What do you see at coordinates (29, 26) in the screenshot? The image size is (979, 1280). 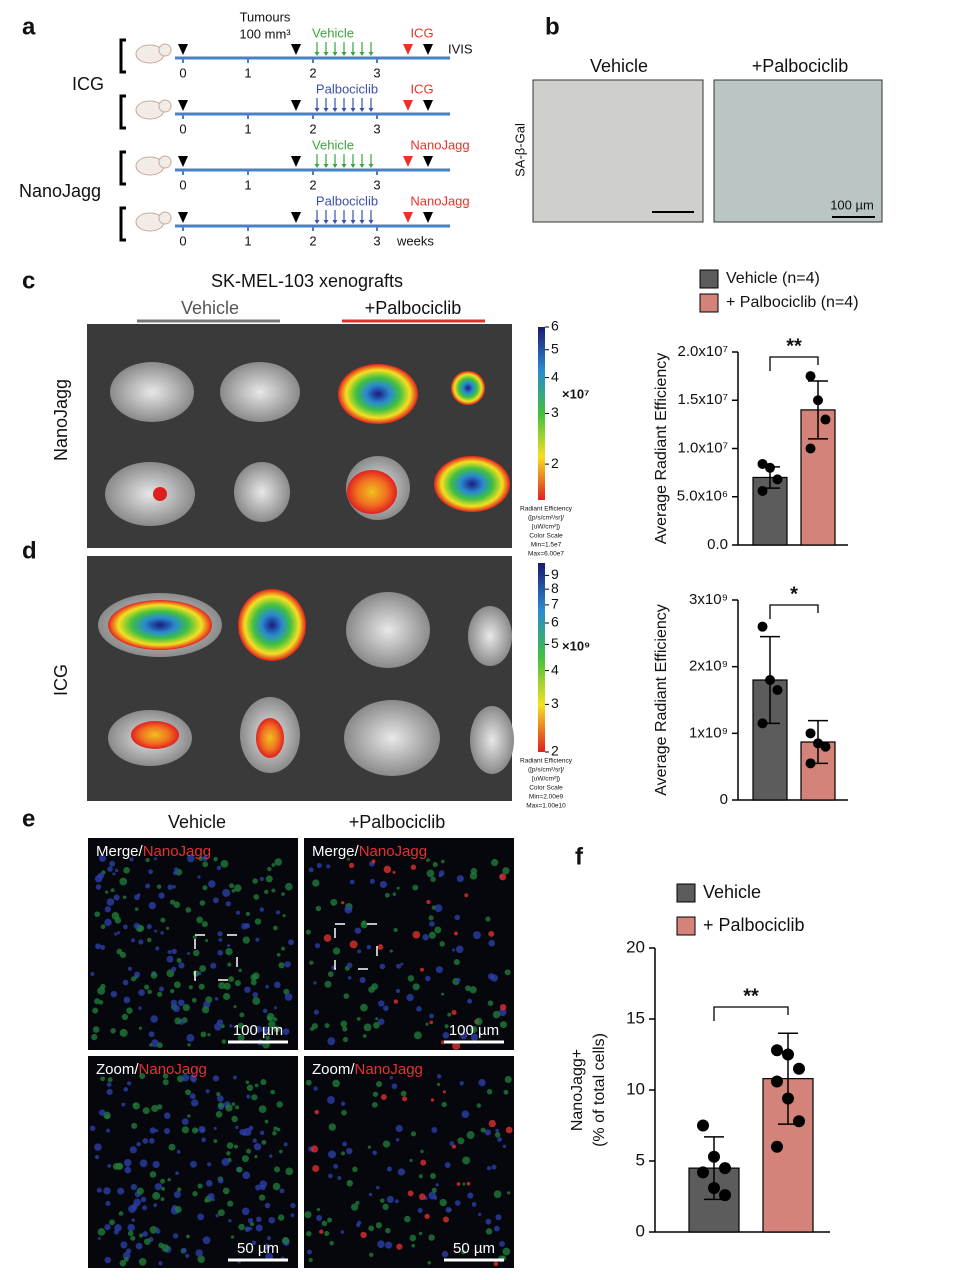 I see `panel-label: a` at bounding box center [29, 26].